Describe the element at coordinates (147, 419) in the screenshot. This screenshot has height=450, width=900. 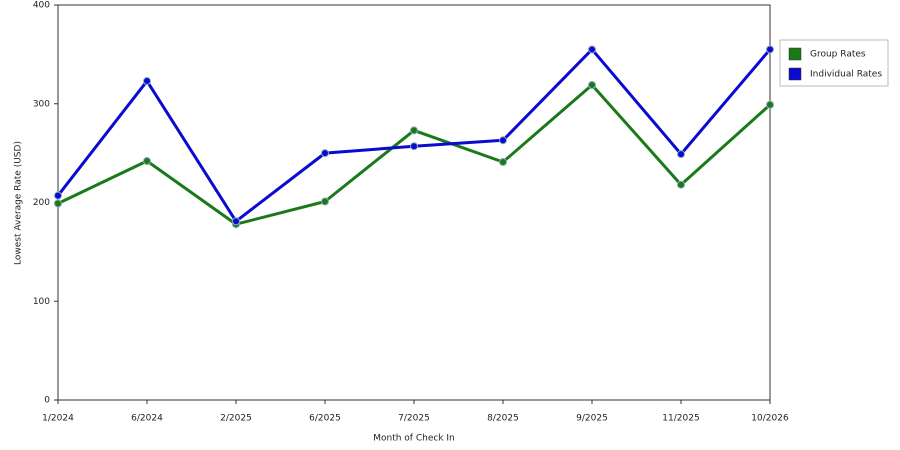
I see `x-tick-label: 6/2024` at that location.